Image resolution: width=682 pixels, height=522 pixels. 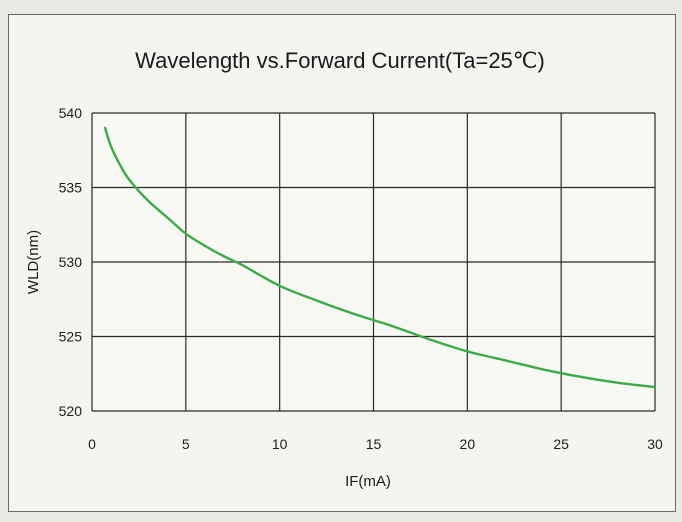 What do you see at coordinates (71, 411) in the screenshot?
I see `y-tick-label: 520` at bounding box center [71, 411].